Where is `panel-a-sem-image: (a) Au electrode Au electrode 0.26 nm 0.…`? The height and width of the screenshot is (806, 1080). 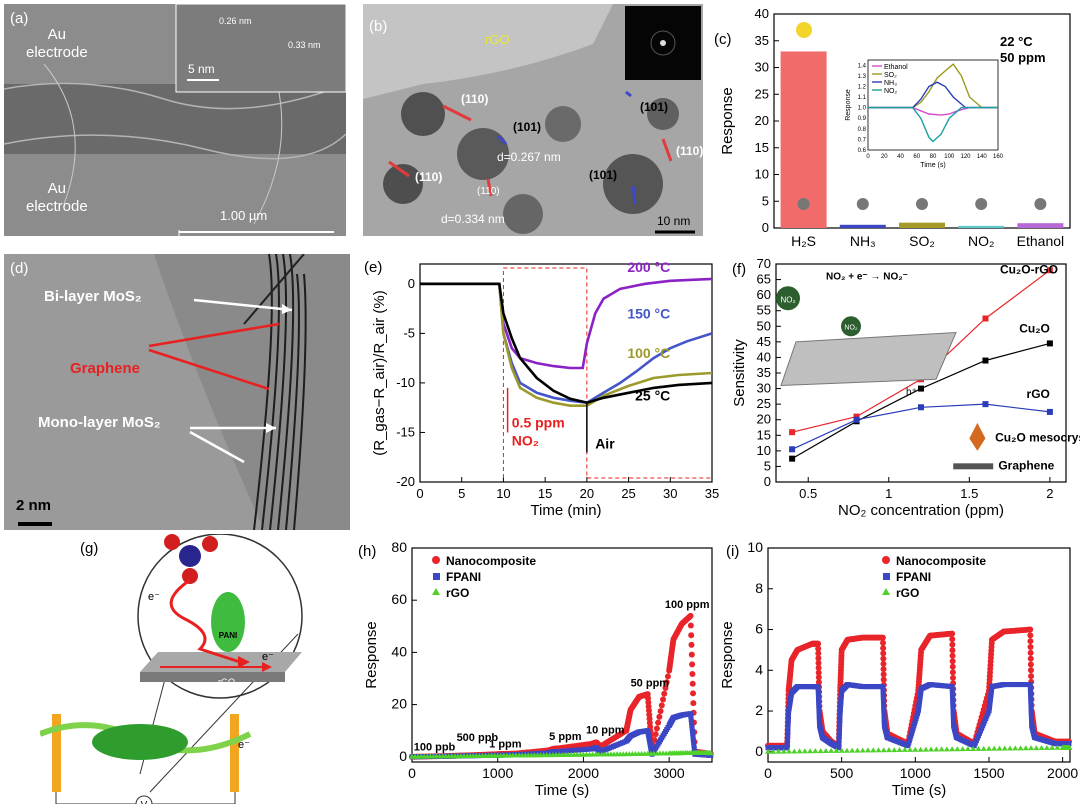 panel-a-sem-image: (a) Au electrode Au electrode 0.26 nm 0.… is located at coordinates (175, 120).